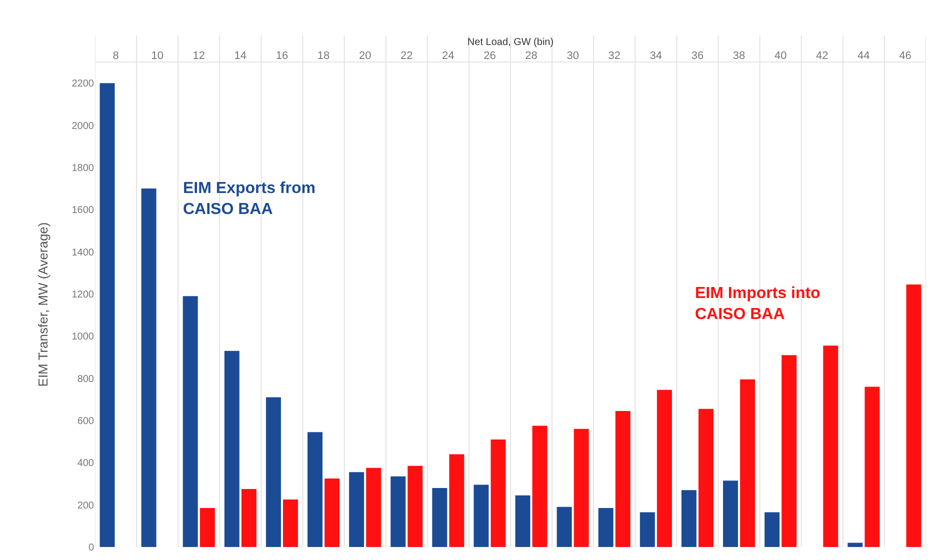 This screenshot has width=932, height=560. Describe the element at coordinates (510, 42) in the screenshot. I see `x-axis-title: Net Load, GW (bin)` at that location.